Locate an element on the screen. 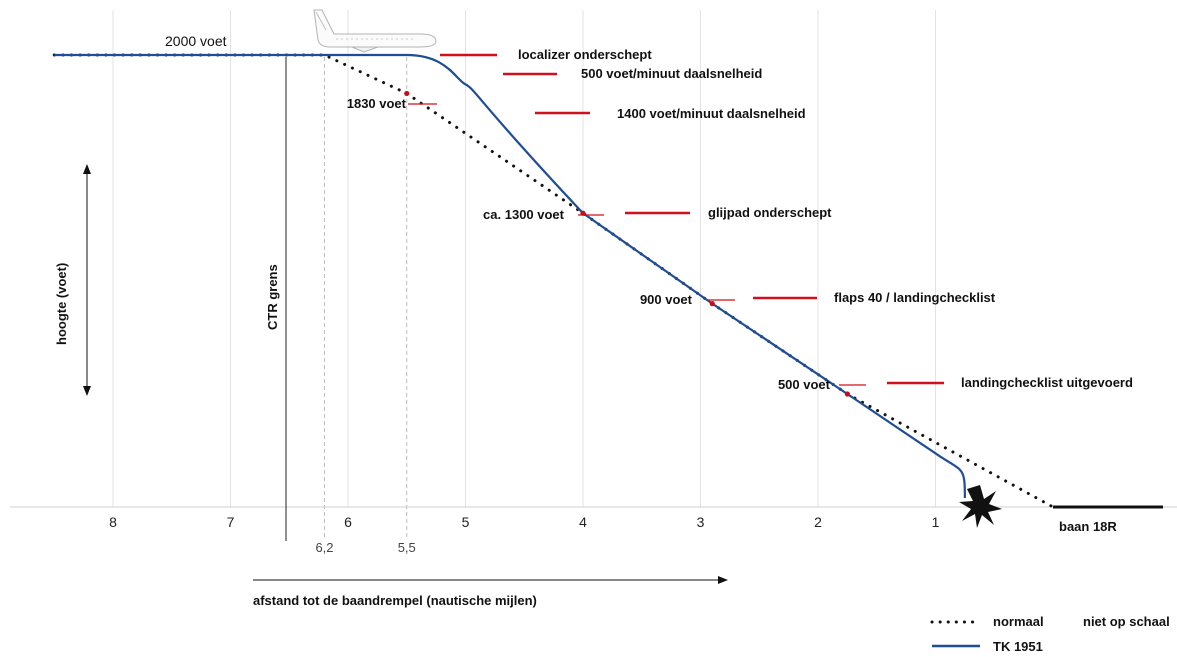 The image size is (1177, 657). y-axis-arrowhead-bottom is located at coordinates (87, 391).